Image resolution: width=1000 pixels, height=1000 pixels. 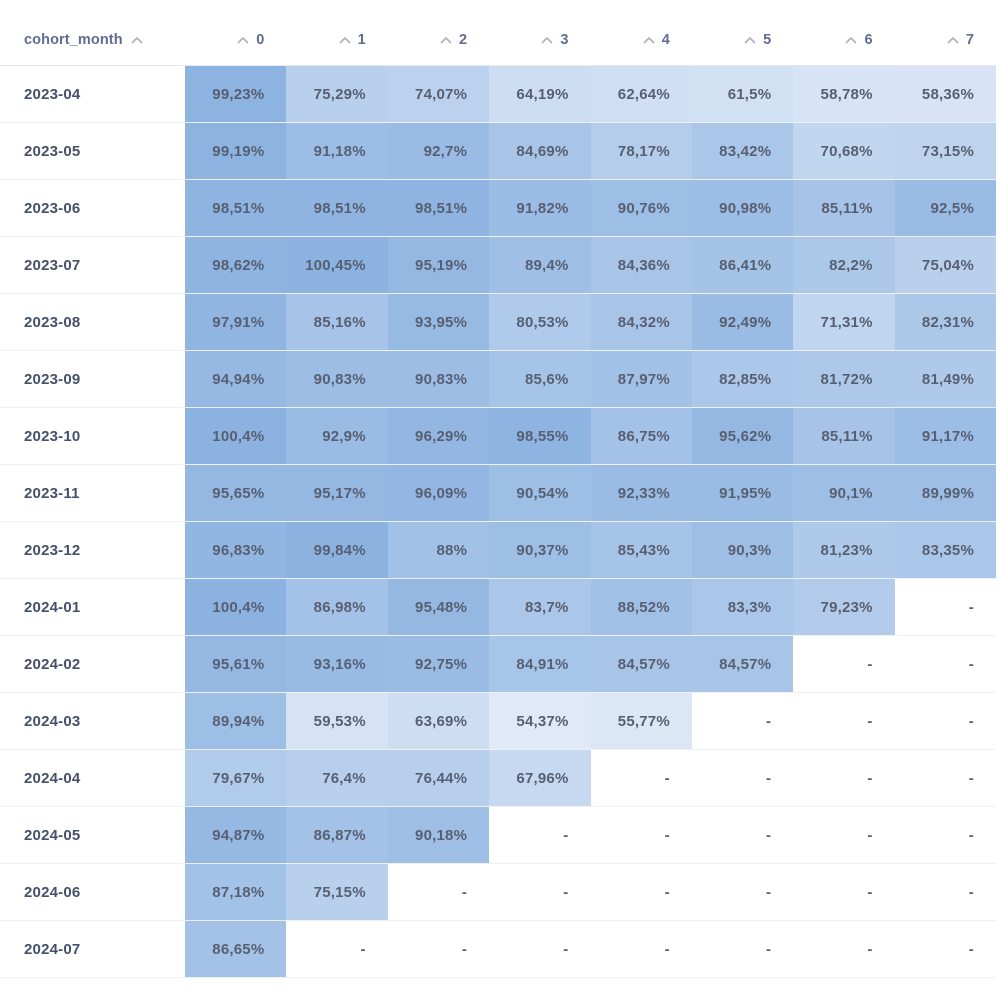 I want to click on row-label-cohort-month: 2023-05, so click(x=92, y=151).